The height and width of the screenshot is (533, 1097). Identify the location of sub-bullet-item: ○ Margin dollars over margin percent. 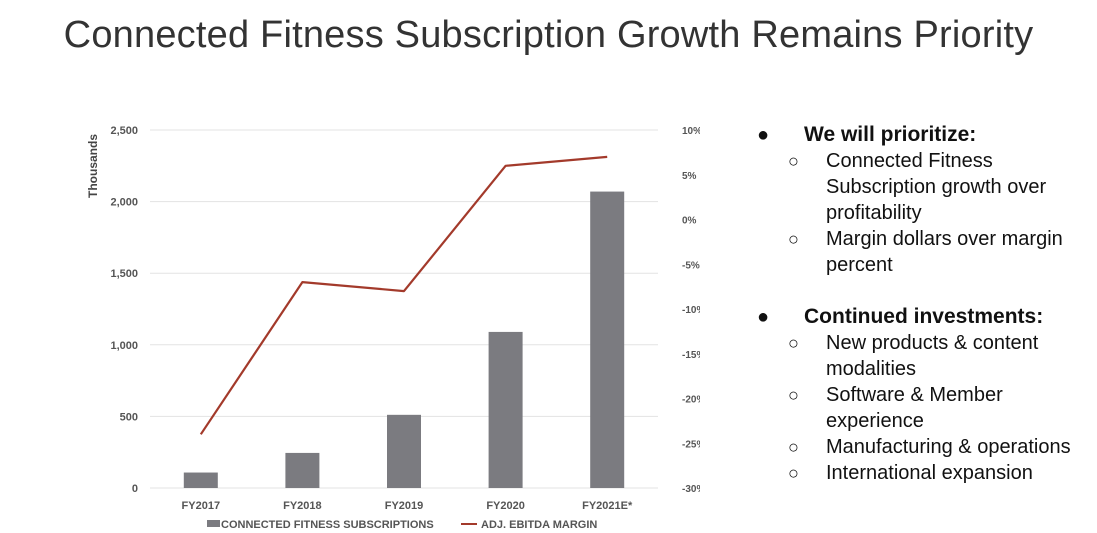
(941, 252).